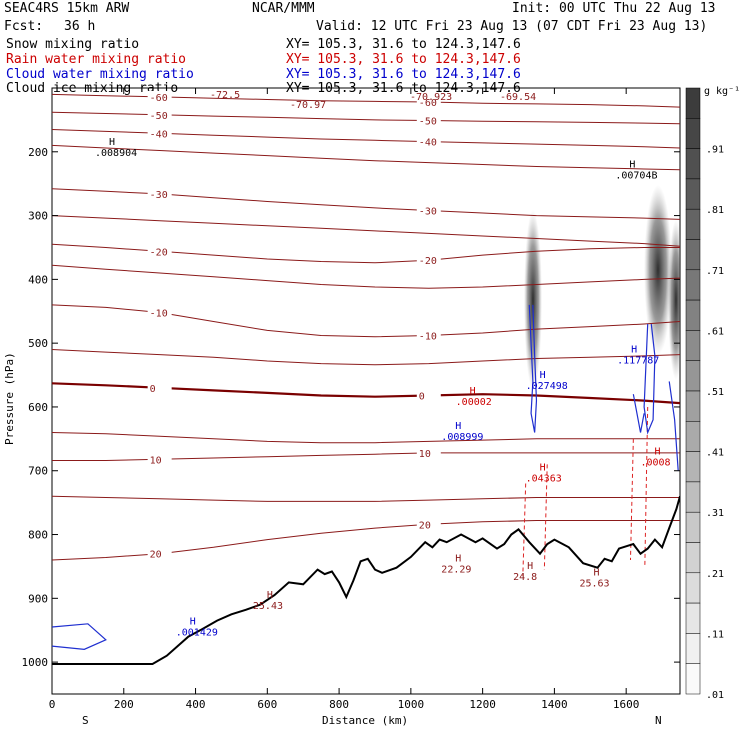 This screenshot has height=740, width=740. I want to click on colorbar-label: .61, so click(715, 331).